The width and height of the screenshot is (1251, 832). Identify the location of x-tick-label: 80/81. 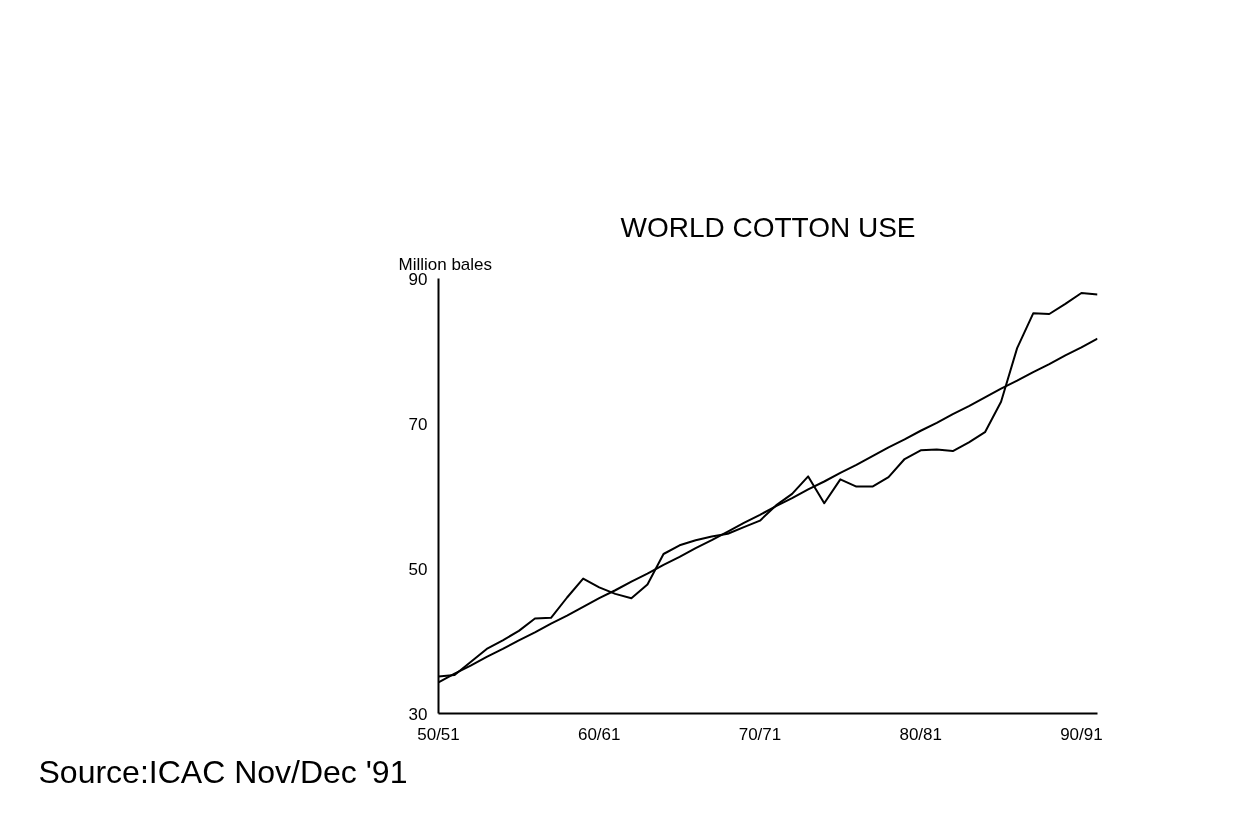
(920, 734).